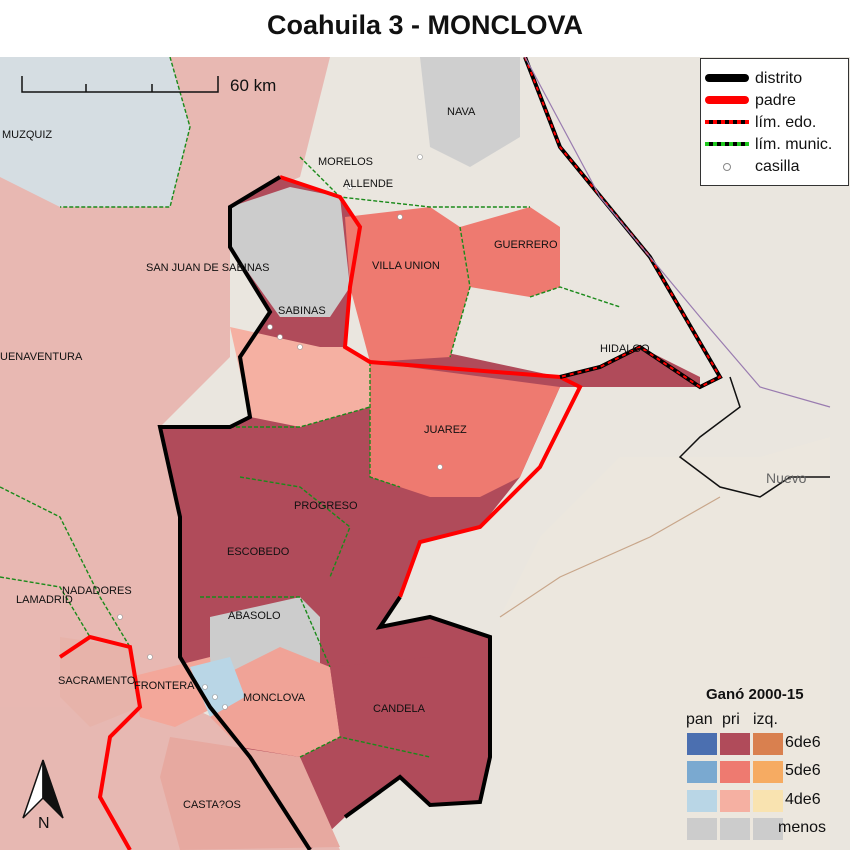 The image size is (850, 850). Describe the element at coordinates (786, 478) in the screenshot. I see `label-nuevo-city: Nuevo` at that location.